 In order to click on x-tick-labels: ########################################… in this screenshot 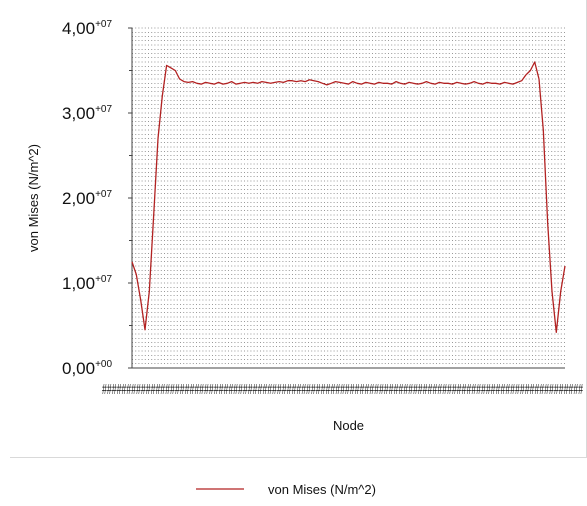, I will do `click(342, 389)`.